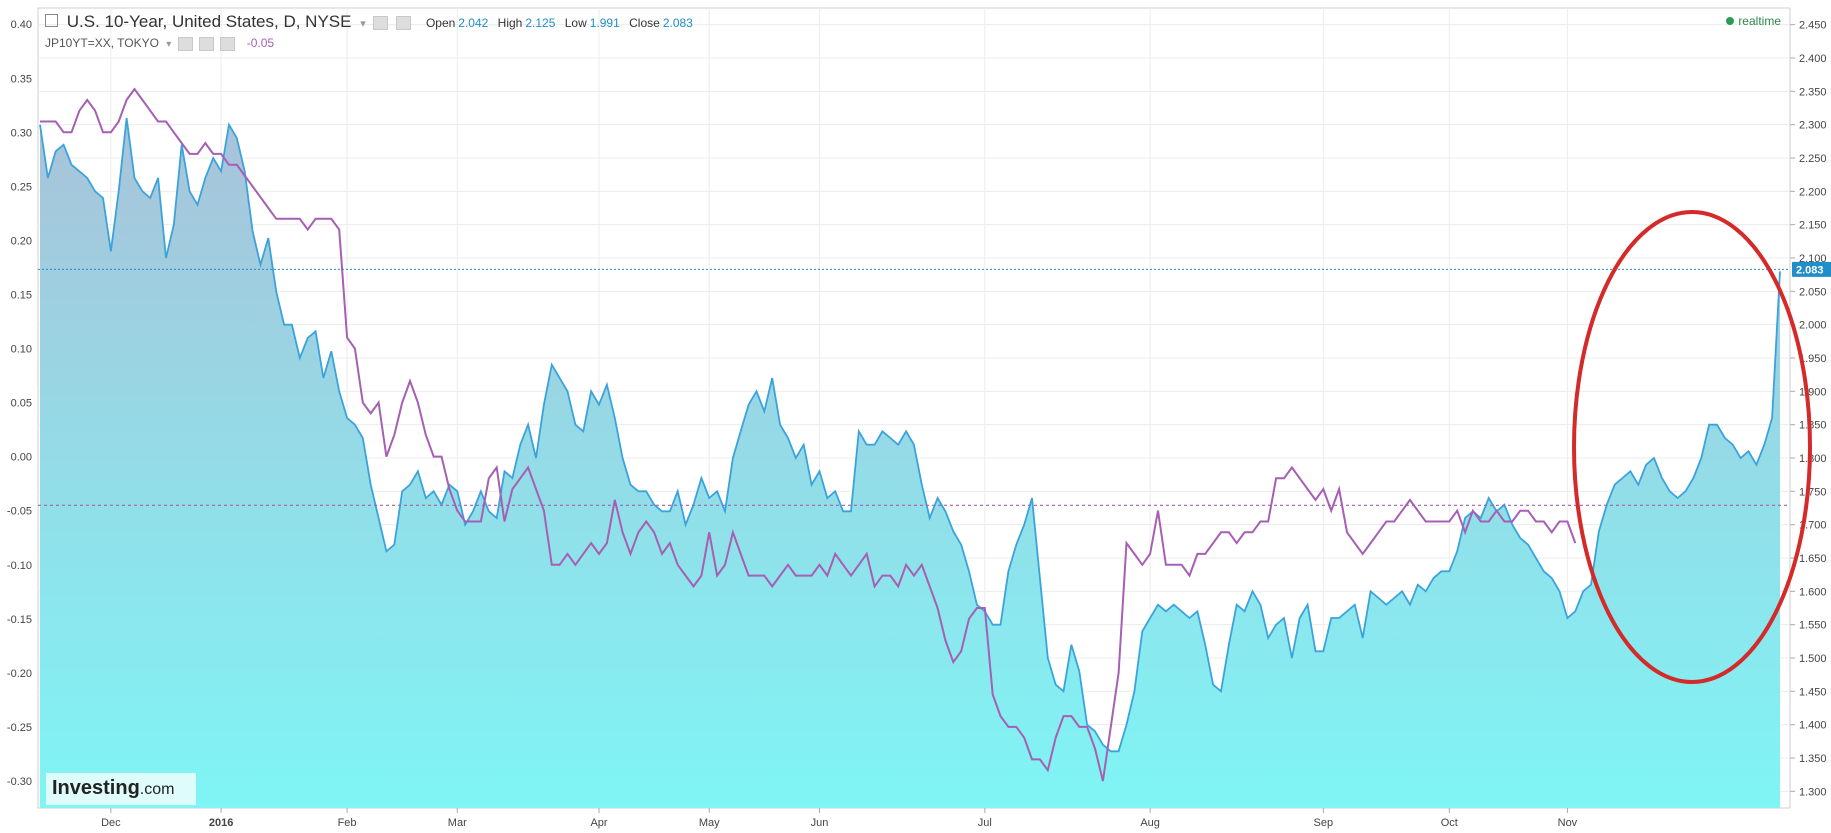 This screenshot has height=833, width=1831. What do you see at coordinates (19, 674) in the screenshot?
I see `left-tick-label: -0.20` at bounding box center [19, 674].